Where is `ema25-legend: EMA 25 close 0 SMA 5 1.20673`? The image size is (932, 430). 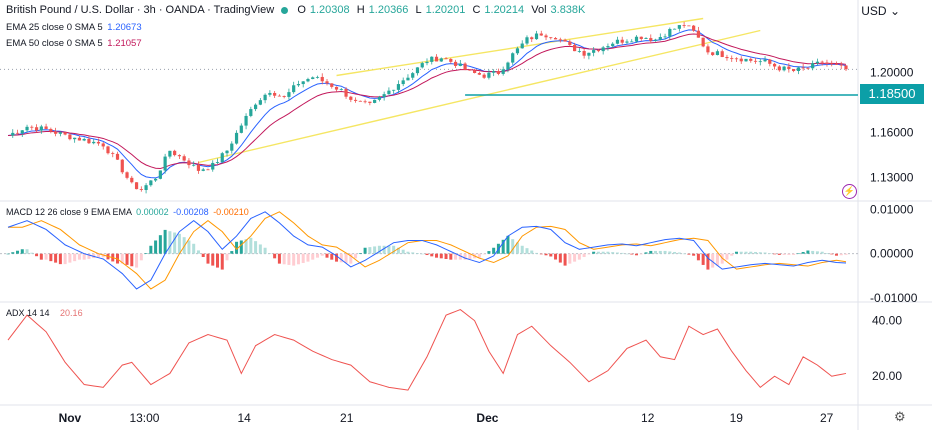
ema25-legend: EMA 25 close 0 SMA 5 1.20673 is located at coordinates (74, 27).